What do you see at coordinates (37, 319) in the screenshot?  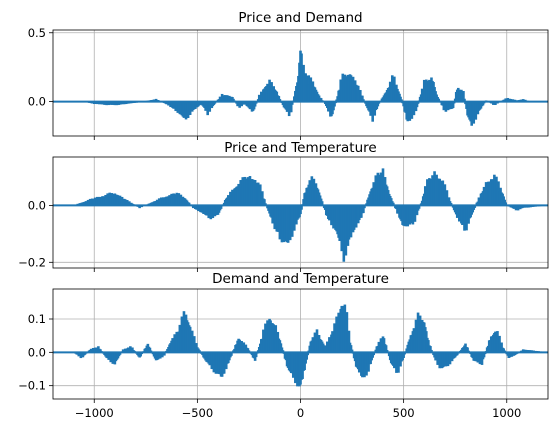 I see `y-tick-label: 0.1` at bounding box center [37, 319].